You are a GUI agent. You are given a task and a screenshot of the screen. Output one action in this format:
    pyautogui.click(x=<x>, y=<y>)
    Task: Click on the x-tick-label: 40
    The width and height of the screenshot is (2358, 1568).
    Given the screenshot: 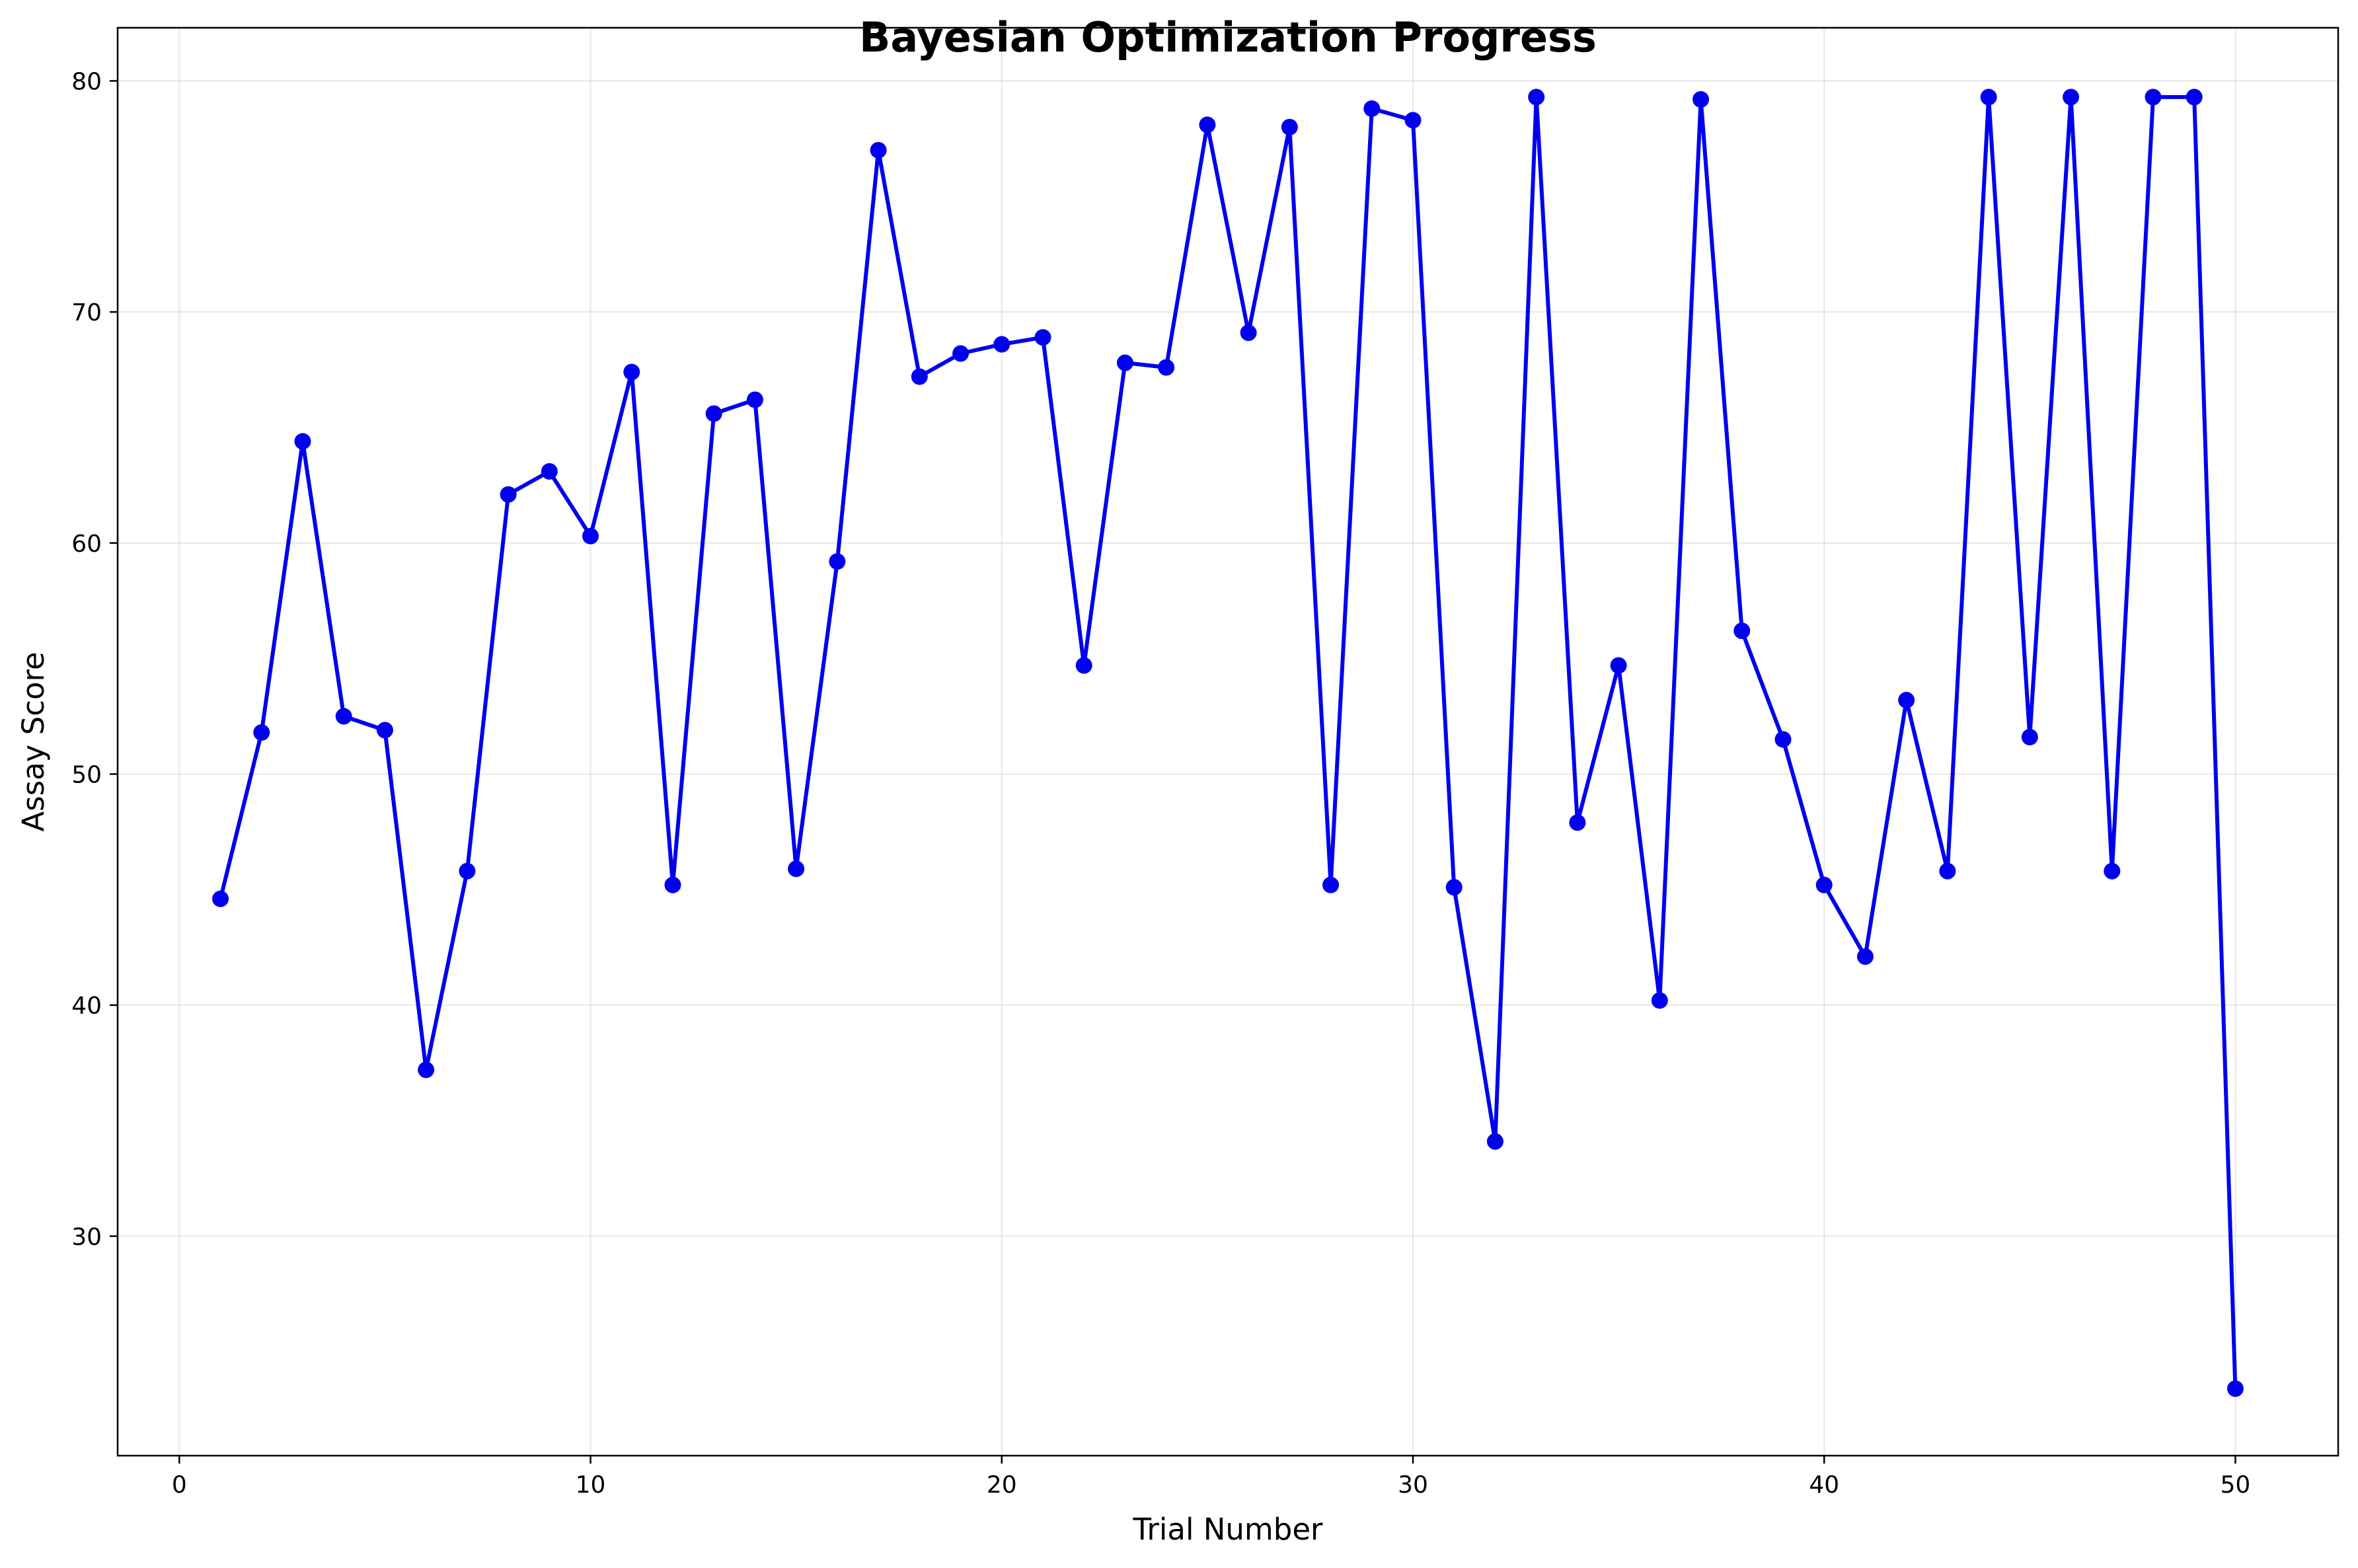 What is the action you would take?
    pyautogui.click(x=1824, y=1485)
    